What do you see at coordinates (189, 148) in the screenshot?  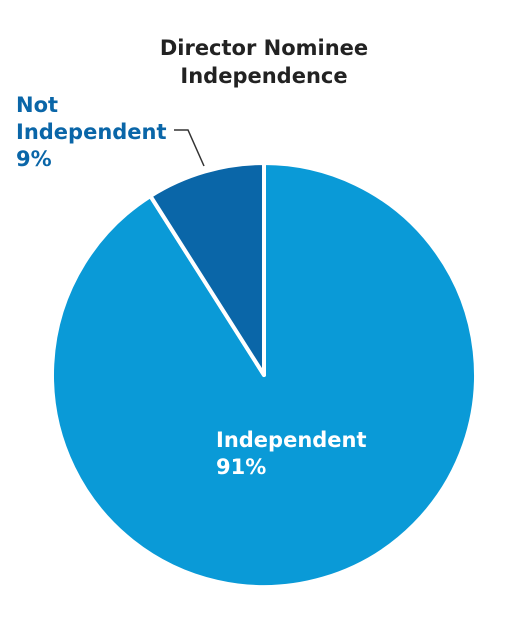 I see `leader-line` at bounding box center [189, 148].